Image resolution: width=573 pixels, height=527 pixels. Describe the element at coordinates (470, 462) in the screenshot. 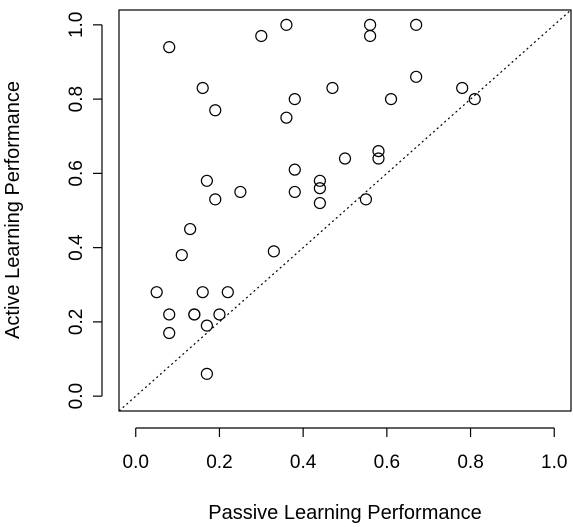

I see `x-tick-label: 0.8` at that location.